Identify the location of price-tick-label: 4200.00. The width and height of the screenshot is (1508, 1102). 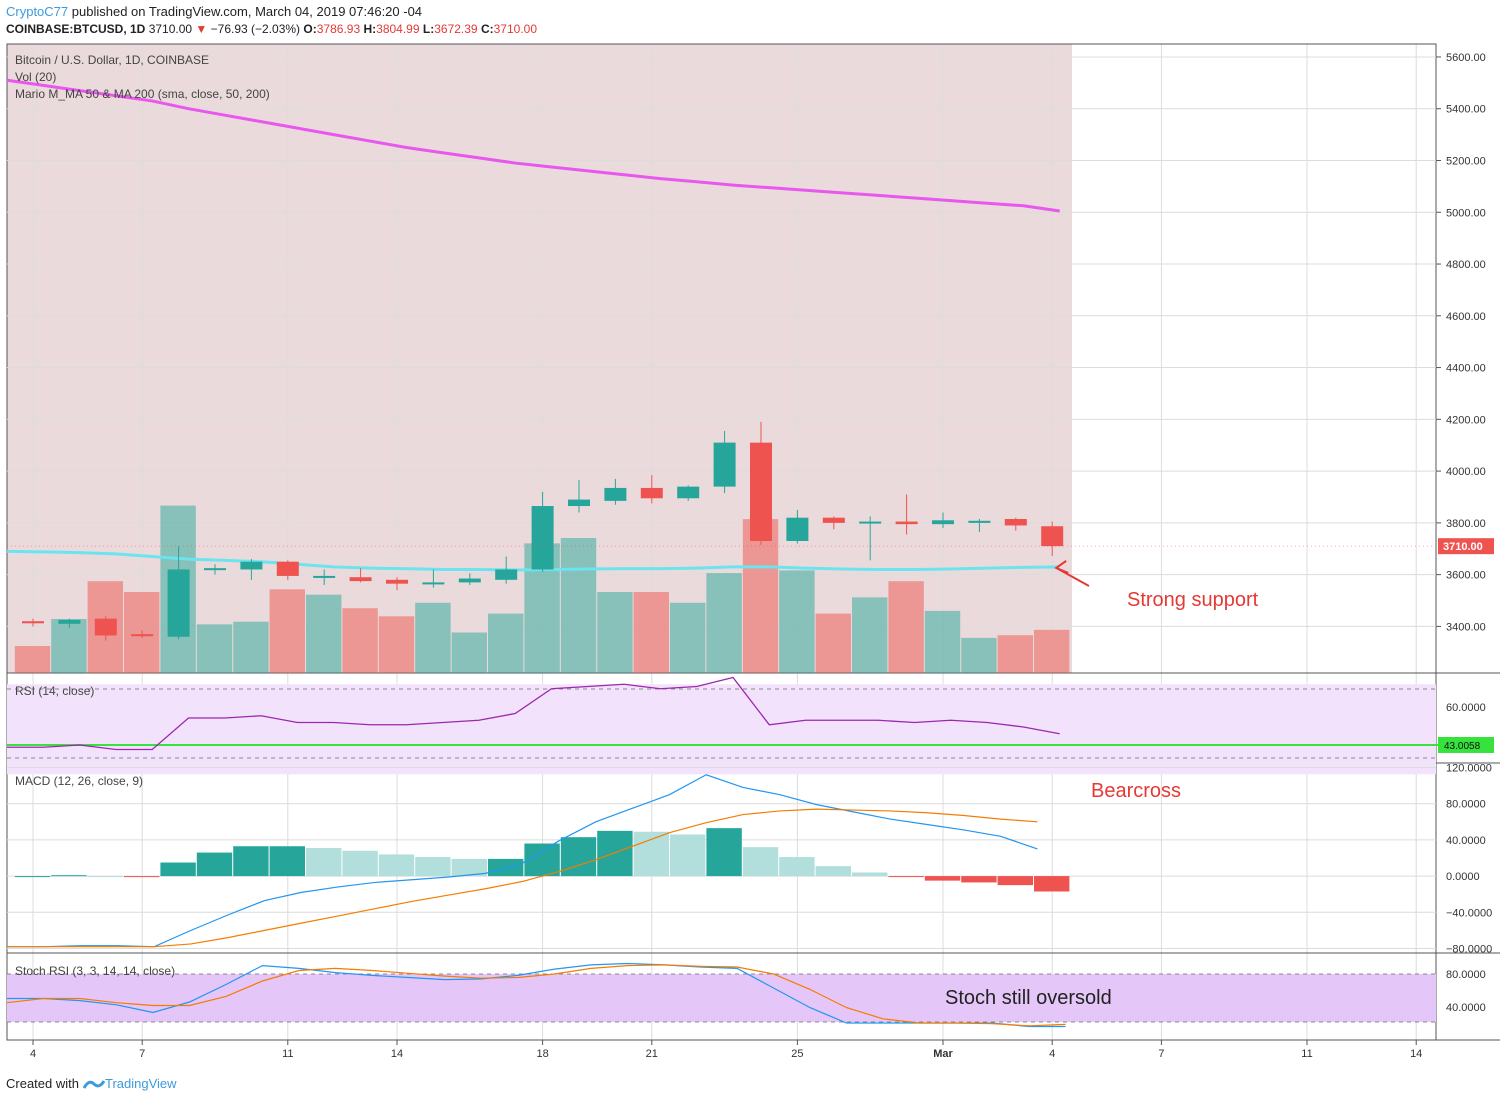
(1466, 420).